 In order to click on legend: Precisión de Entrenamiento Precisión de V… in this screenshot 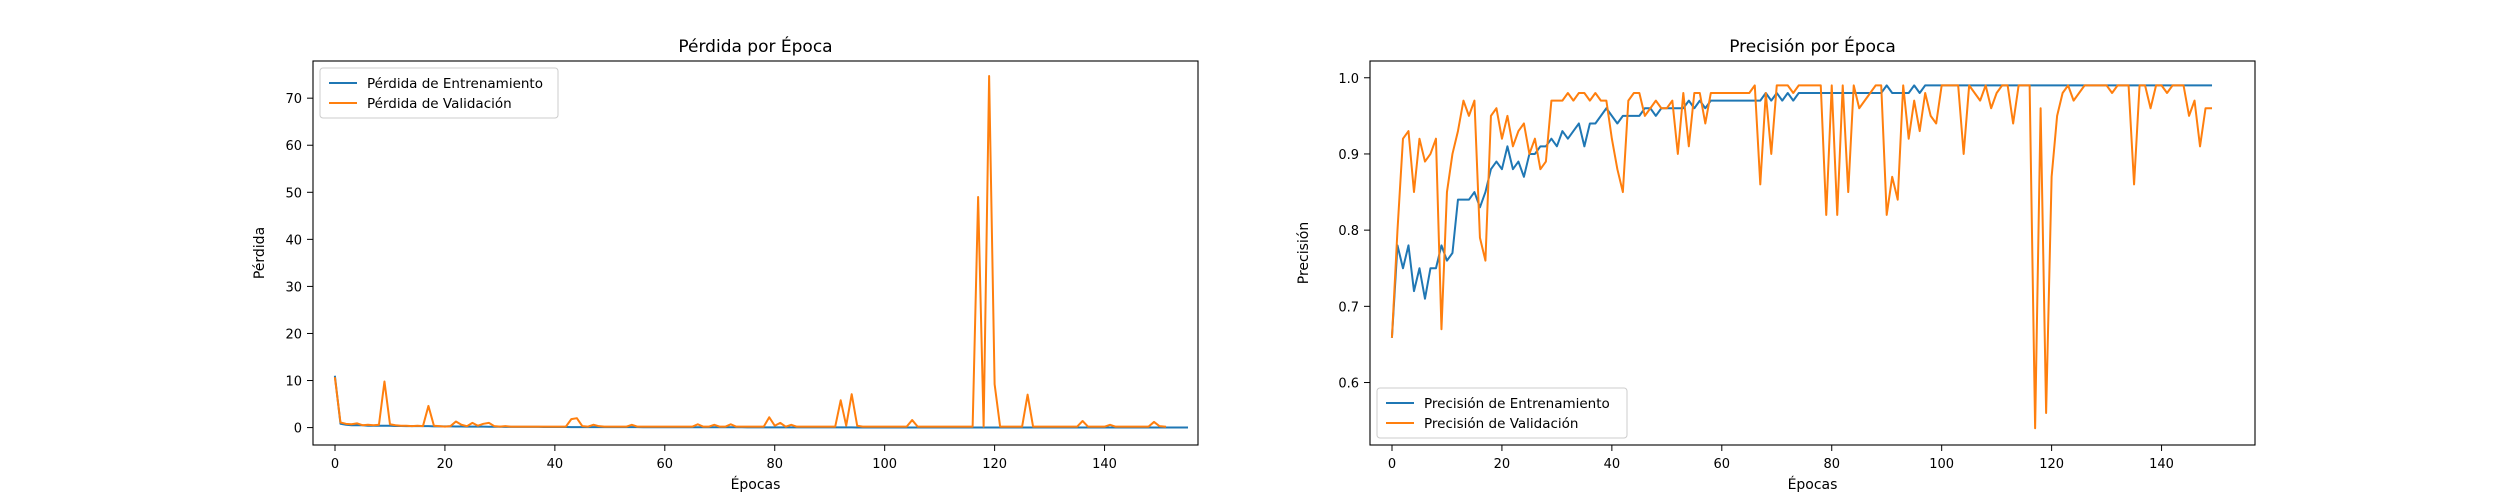, I will do `click(1502, 413)`.